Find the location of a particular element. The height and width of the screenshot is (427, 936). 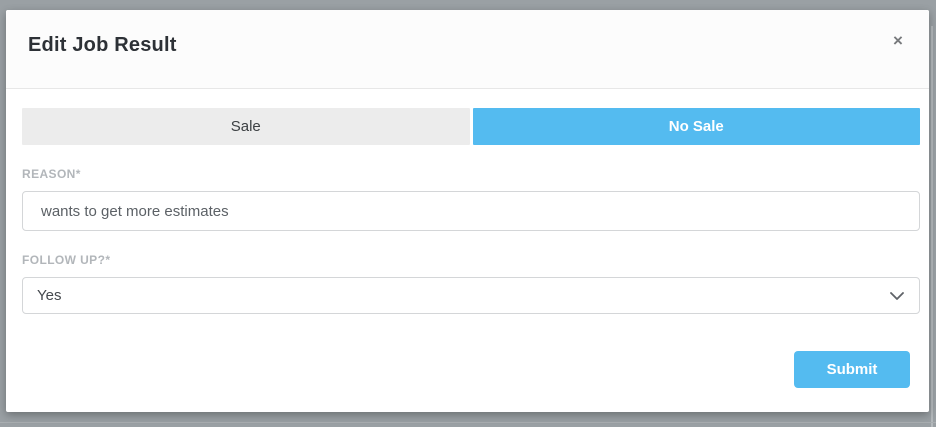

submit-button: Submit is located at coordinates (852, 369).